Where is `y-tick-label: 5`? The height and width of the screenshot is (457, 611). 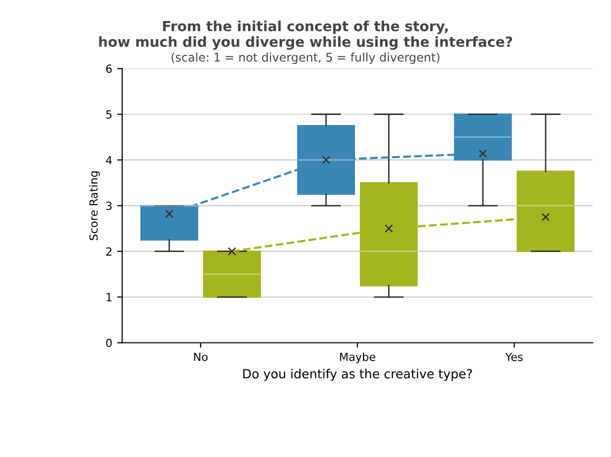
y-tick-label: 5 is located at coordinates (109, 114).